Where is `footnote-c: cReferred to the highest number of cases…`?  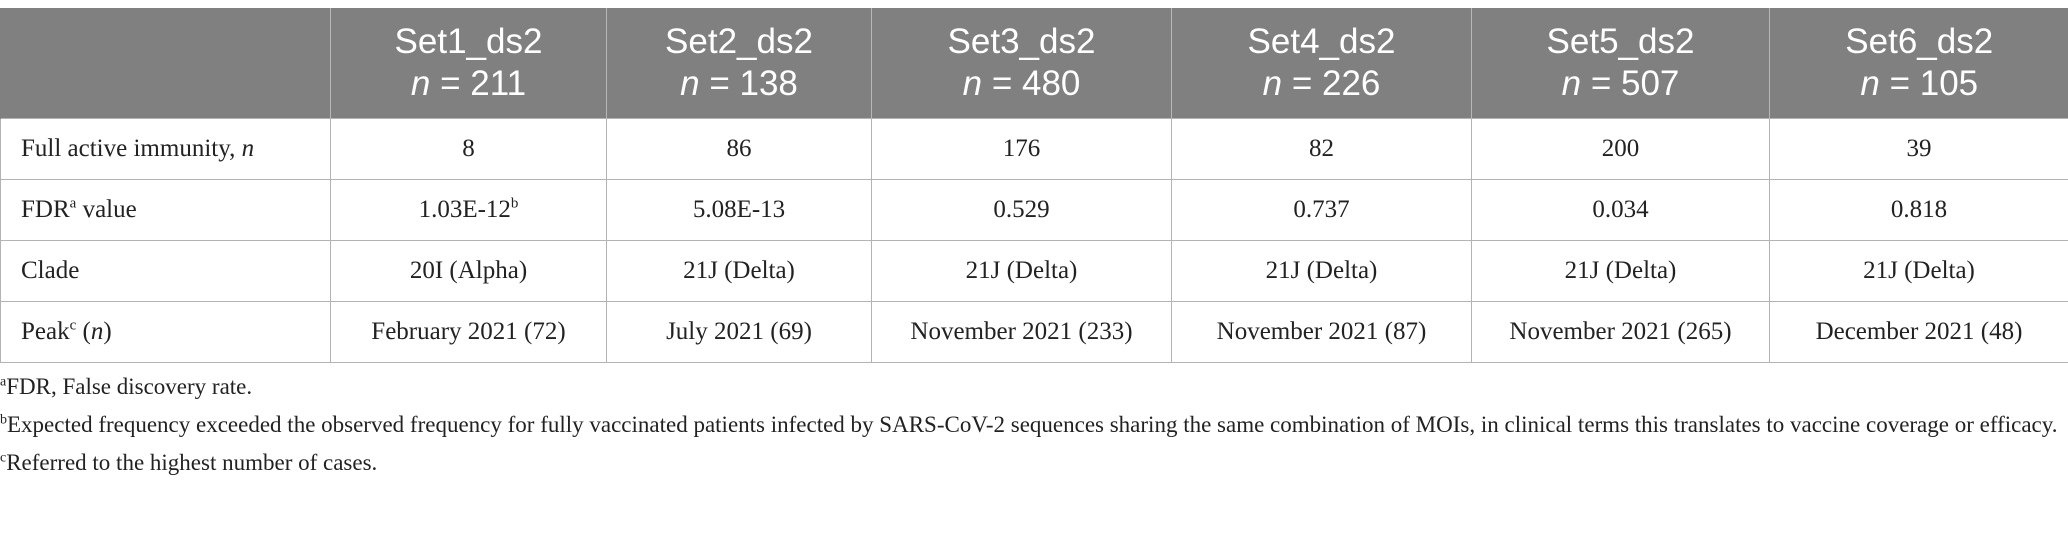 footnote-c: cReferred to the highest number of cases… is located at coordinates (1034, 463).